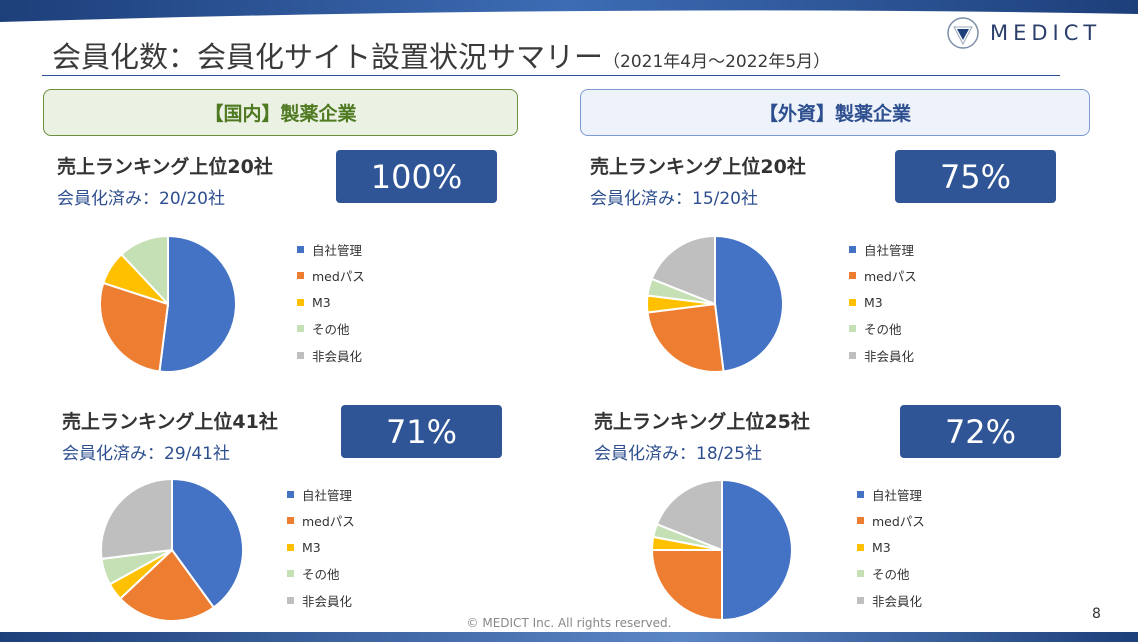 This screenshot has height=642, width=1138. What do you see at coordinates (1023, 33) in the screenshot?
I see `logo: MEDICT` at bounding box center [1023, 33].